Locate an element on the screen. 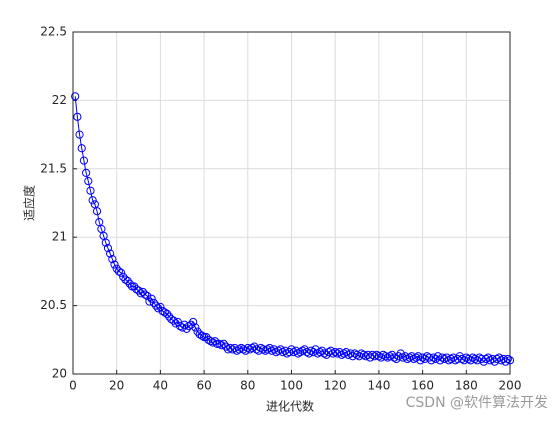  x-tick-label: 140 is located at coordinates (378, 386).